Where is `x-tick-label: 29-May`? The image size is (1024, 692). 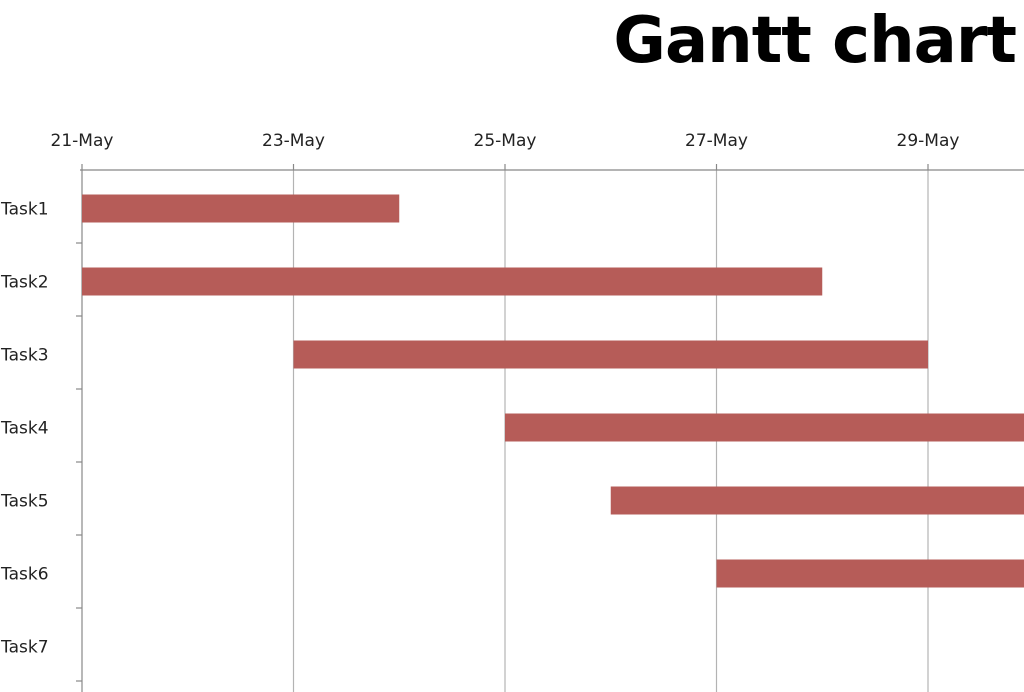 x-tick-label: 29-May is located at coordinates (928, 141).